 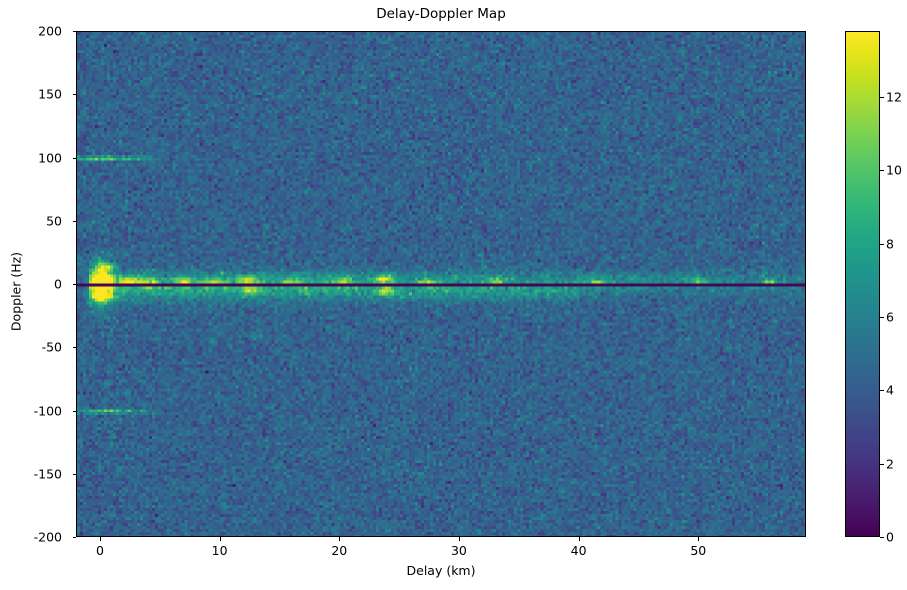 I want to click on x-tick-label: 50, so click(x=698, y=550).